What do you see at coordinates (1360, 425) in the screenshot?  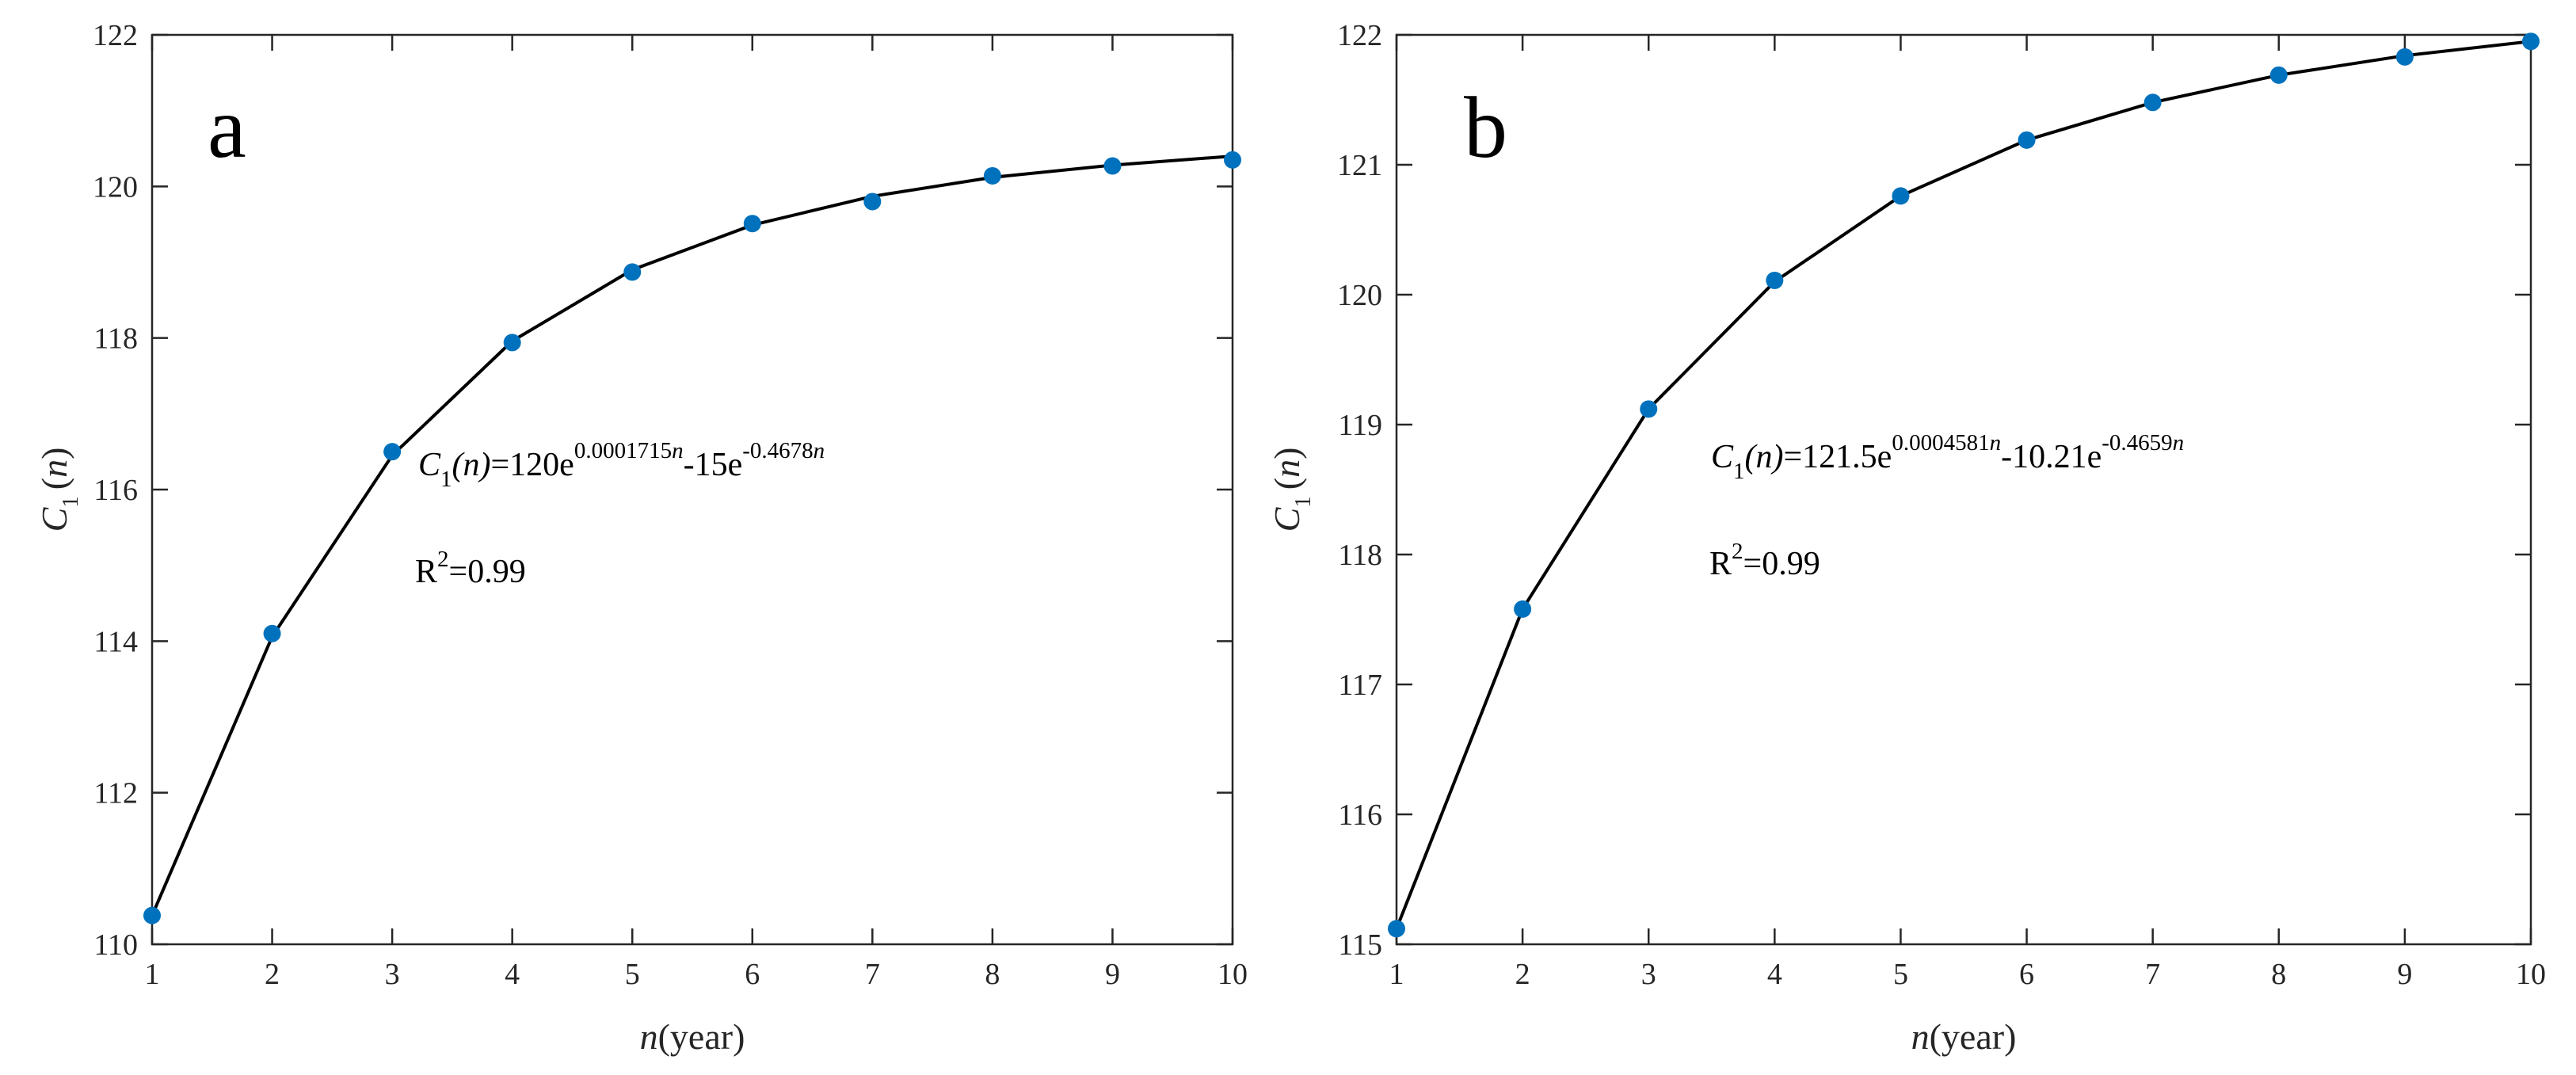 I see `y-tick-label: 119` at bounding box center [1360, 425].